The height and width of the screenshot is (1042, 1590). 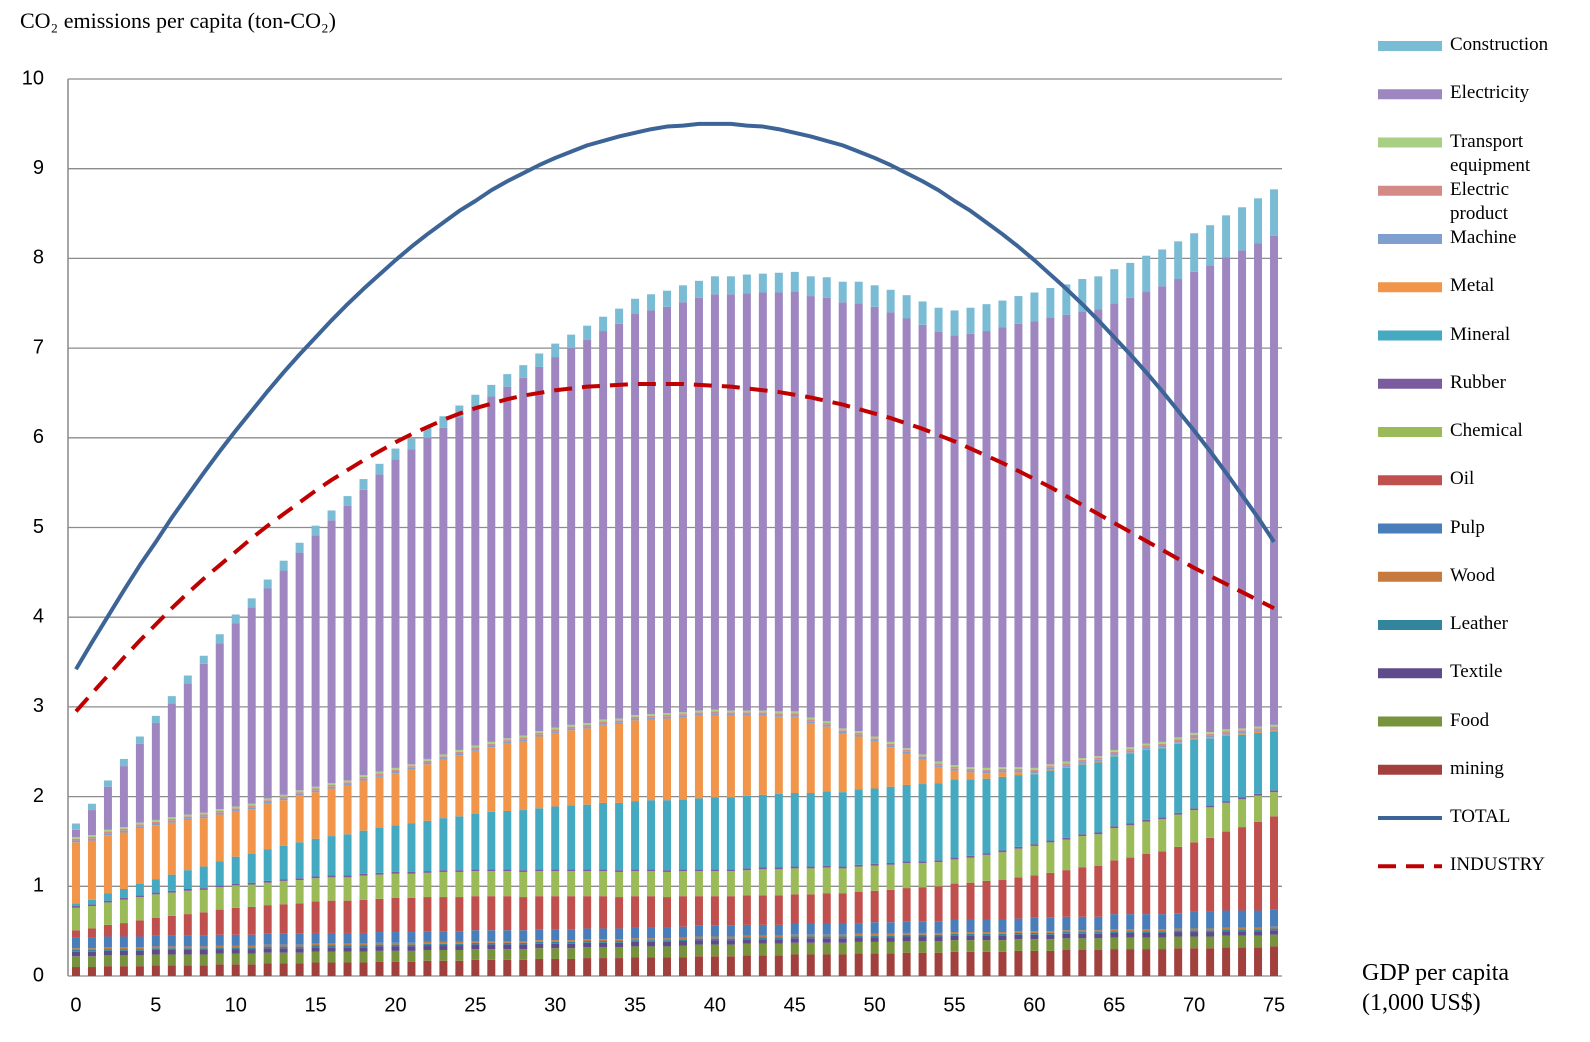 What do you see at coordinates (1410, 190) in the screenshot?
I see `legend-swatch` at bounding box center [1410, 190].